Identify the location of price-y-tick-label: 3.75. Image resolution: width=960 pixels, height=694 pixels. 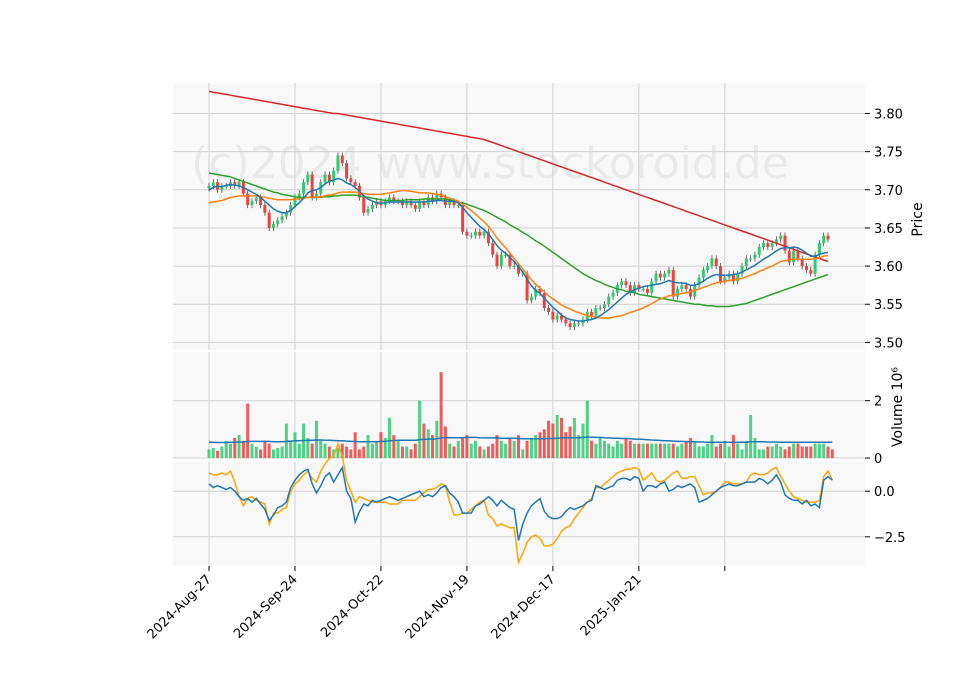
(888, 153).